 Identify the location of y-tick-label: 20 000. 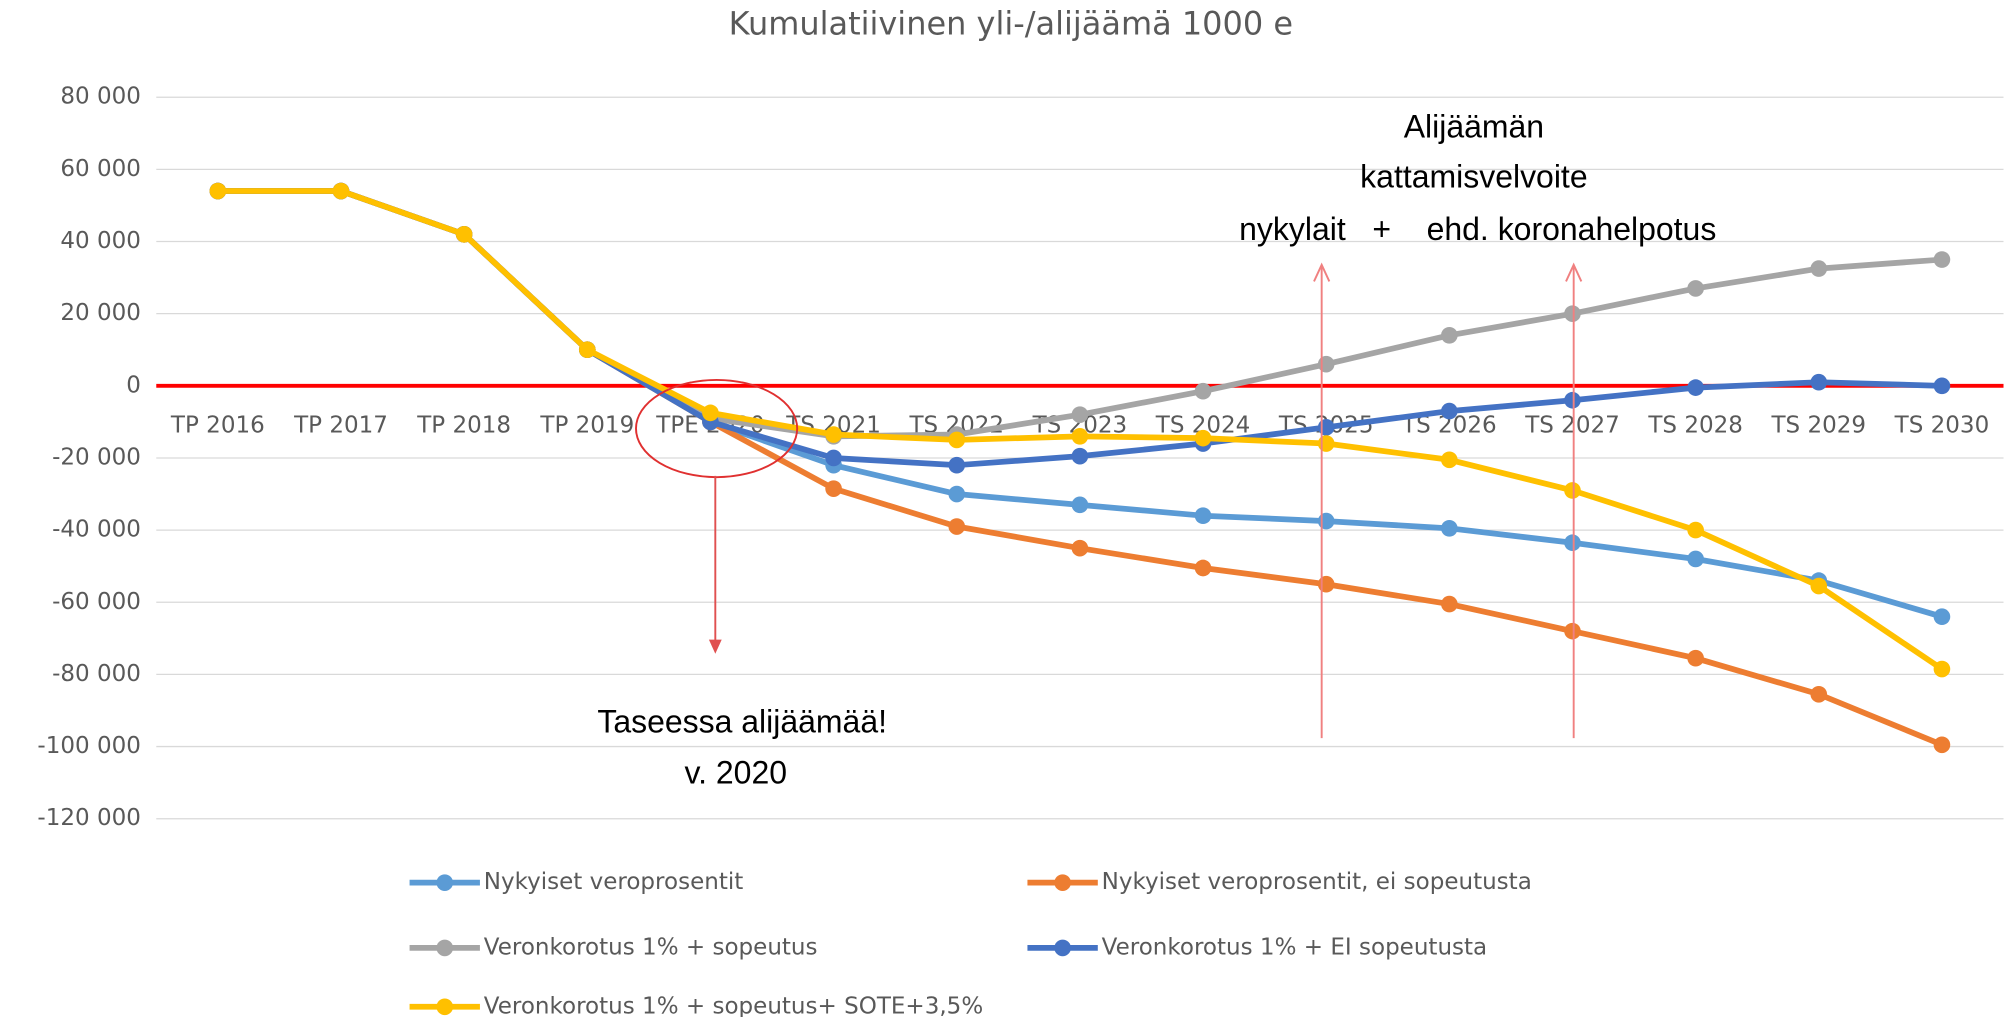
(100, 313).